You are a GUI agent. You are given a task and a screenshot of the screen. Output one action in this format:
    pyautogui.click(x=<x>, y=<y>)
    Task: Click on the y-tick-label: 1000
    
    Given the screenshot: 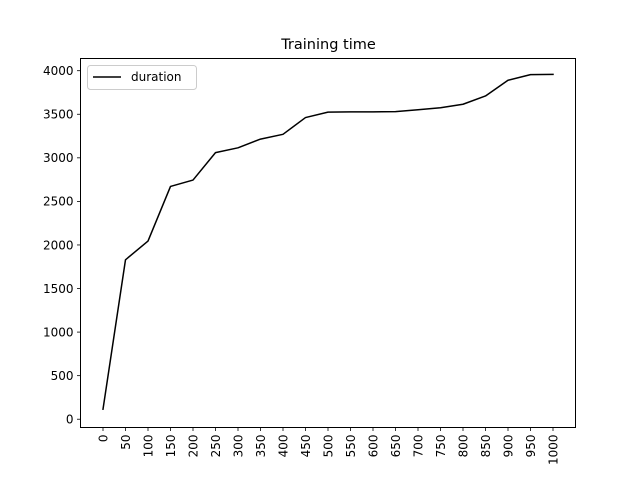 What is the action you would take?
    pyautogui.click(x=58, y=332)
    